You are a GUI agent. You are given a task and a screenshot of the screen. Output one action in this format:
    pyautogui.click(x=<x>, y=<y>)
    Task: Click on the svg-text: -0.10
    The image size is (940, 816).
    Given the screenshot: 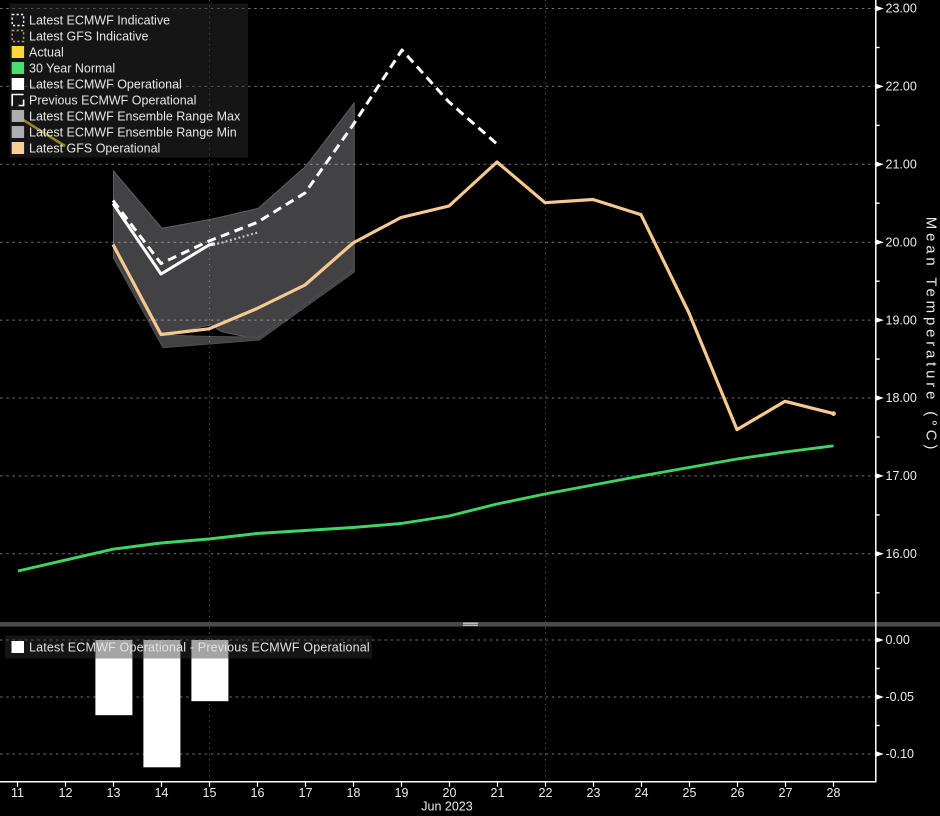 What is the action you would take?
    pyautogui.click(x=900, y=754)
    